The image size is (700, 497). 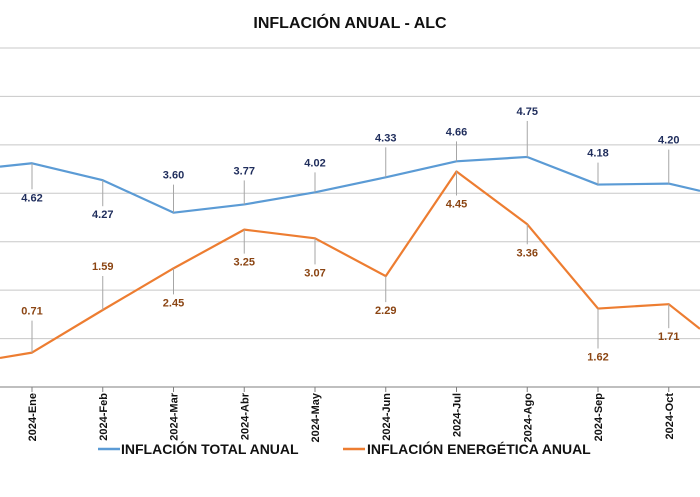 I want to click on data-label: 2.29, so click(x=385, y=311).